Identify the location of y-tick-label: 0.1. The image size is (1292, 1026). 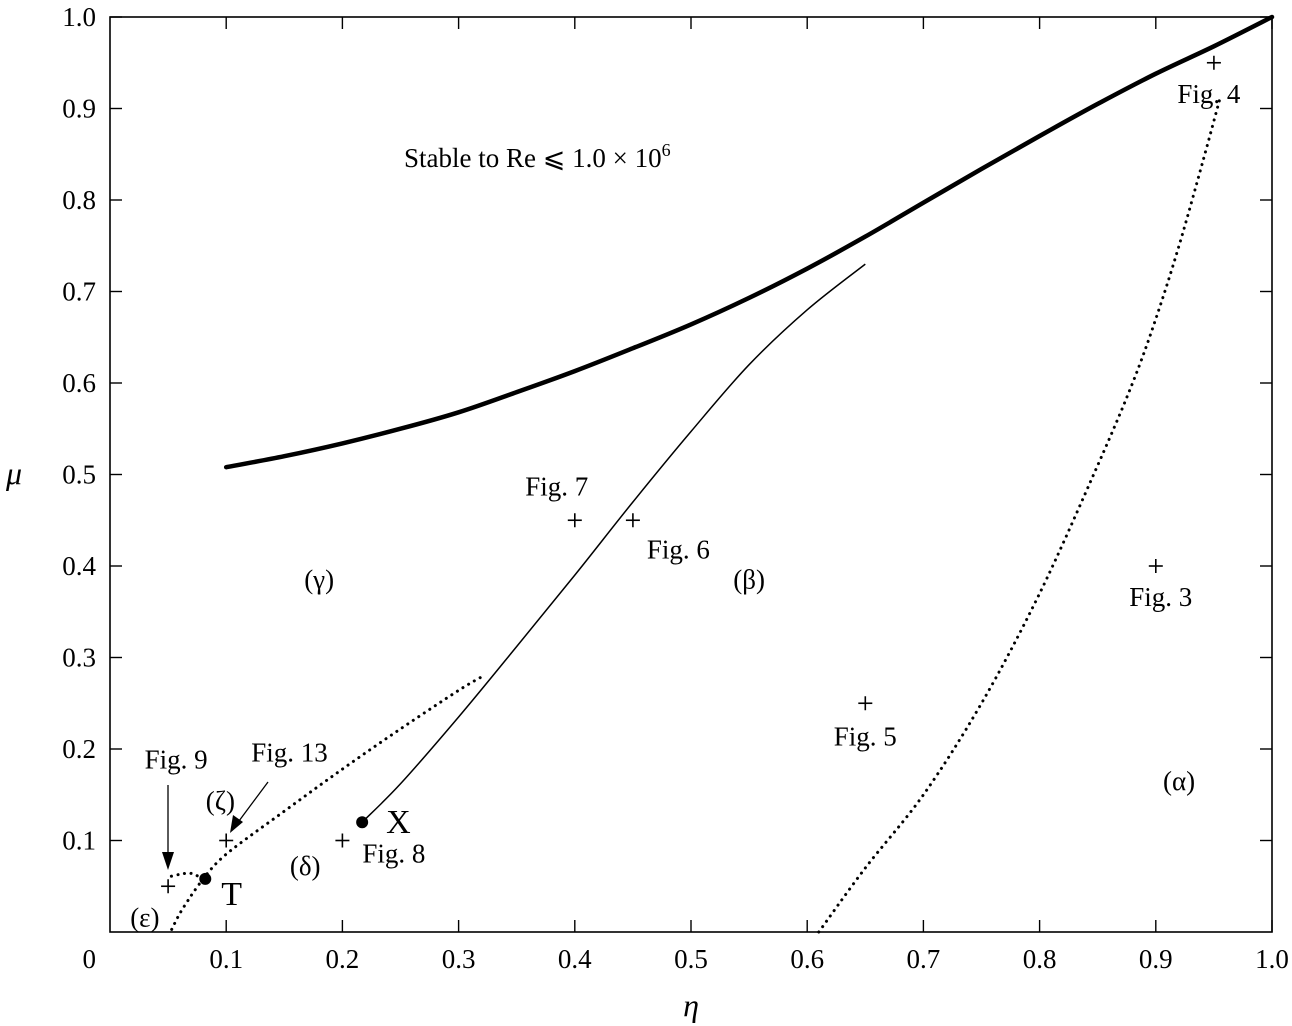
(79, 841).